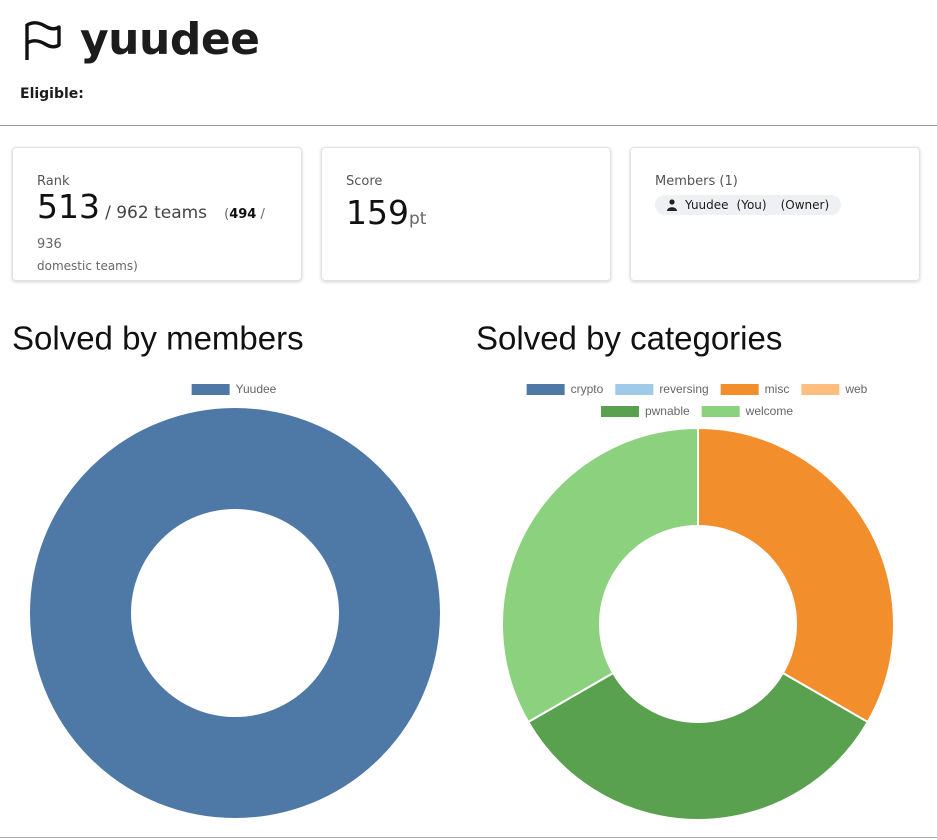 This screenshot has width=937, height=840. I want to click on member-you: (You), so click(751, 205).